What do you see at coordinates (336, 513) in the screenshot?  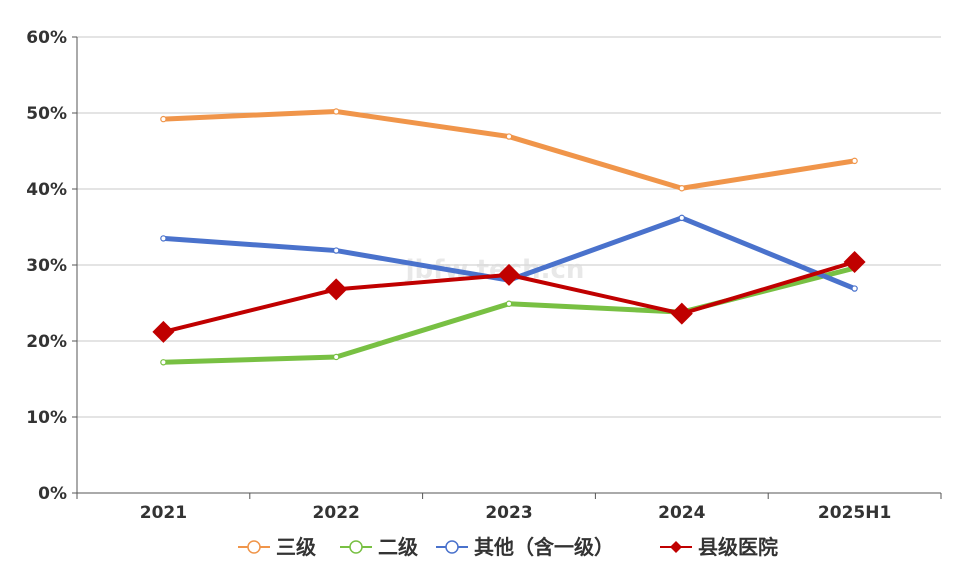 I see `x-tick-label: 2022` at bounding box center [336, 513].